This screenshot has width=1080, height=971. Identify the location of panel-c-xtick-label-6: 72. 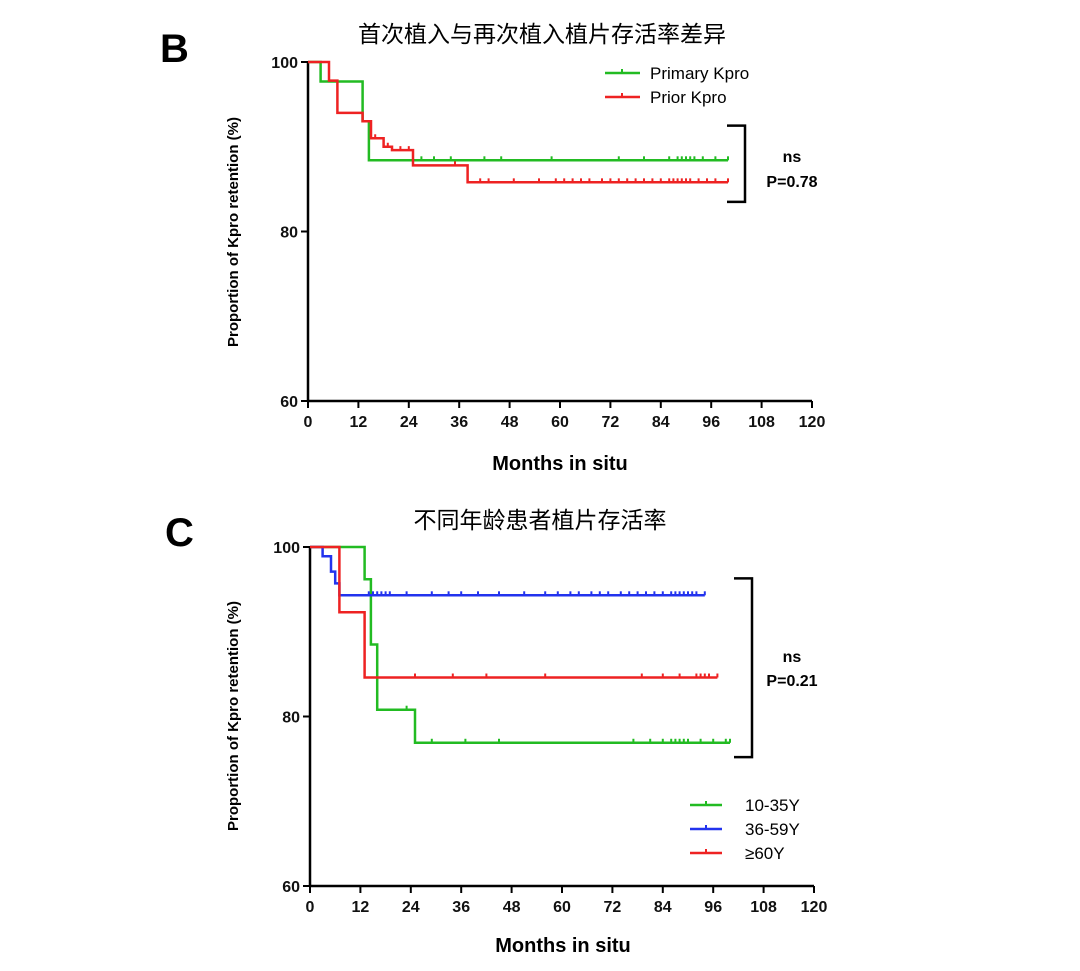
(613, 907).